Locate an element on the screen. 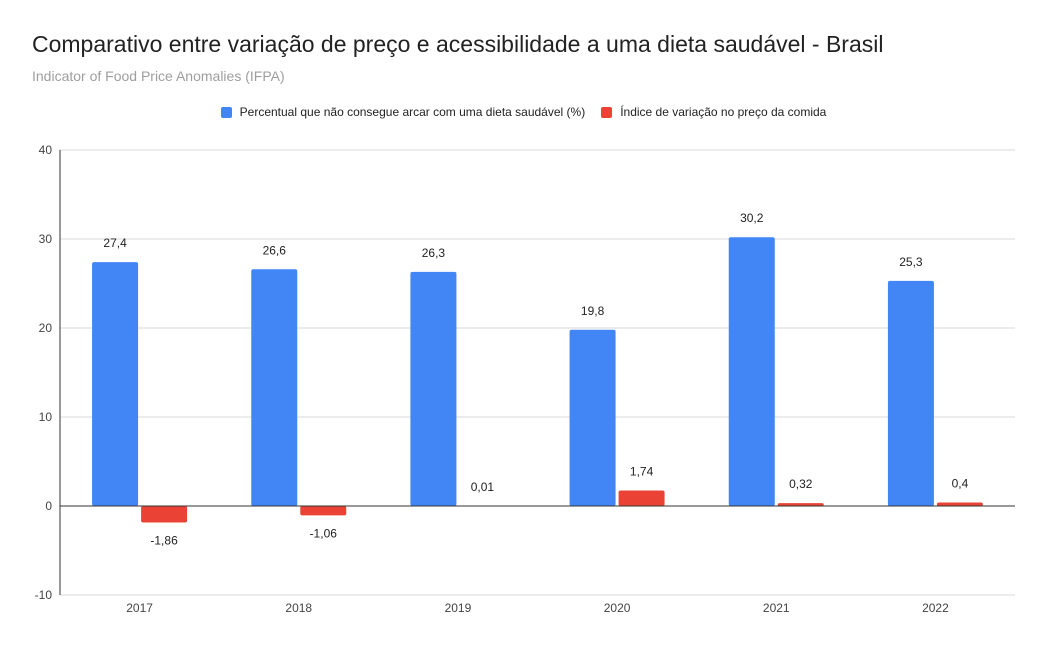  x-tick-label: 2019 is located at coordinates (458, 608).